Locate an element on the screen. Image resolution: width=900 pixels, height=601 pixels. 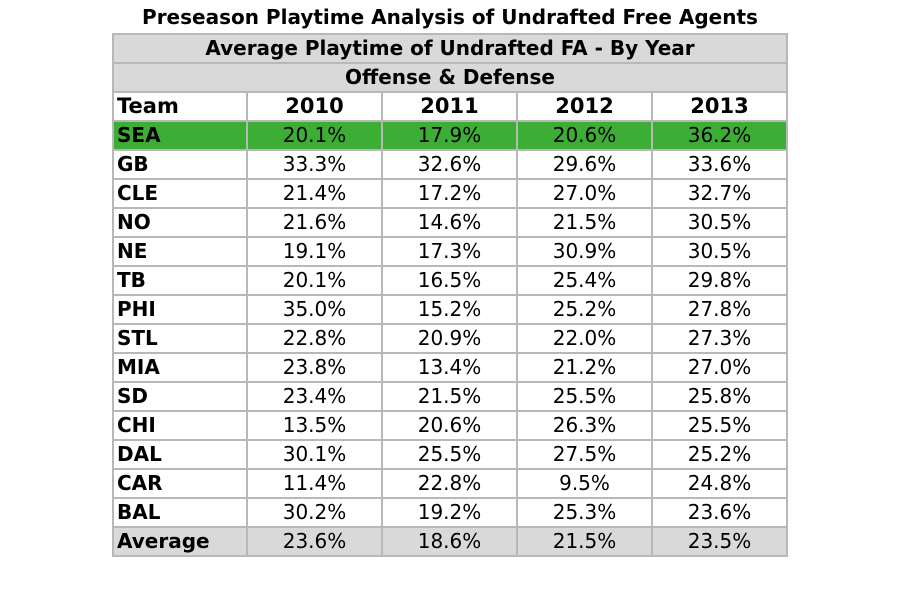
value-cell-2013: 27.0% is located at coordinates (719, 367).